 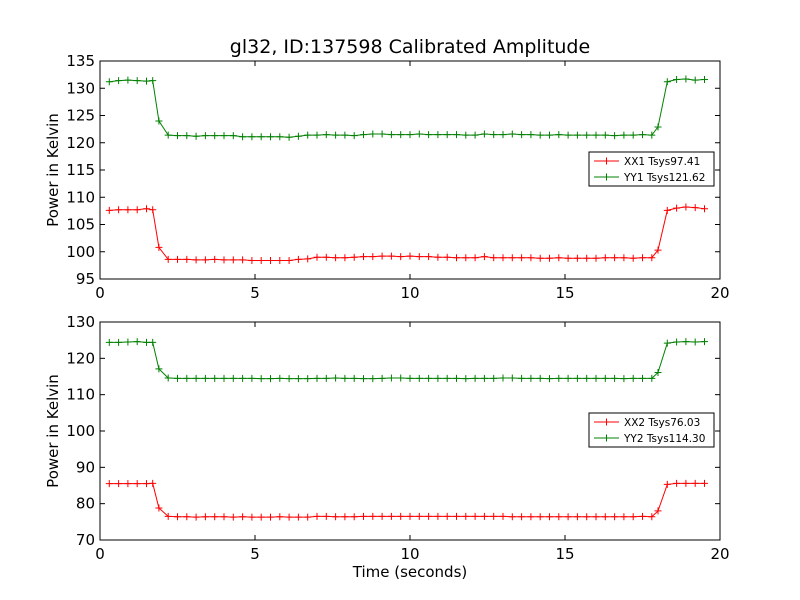 What do you see at coordinates (410, 47) in the screenshot?
I see `chart-title: gl32, ID:137598 Calibrated Amplitude` at bounding box center [410, 47].